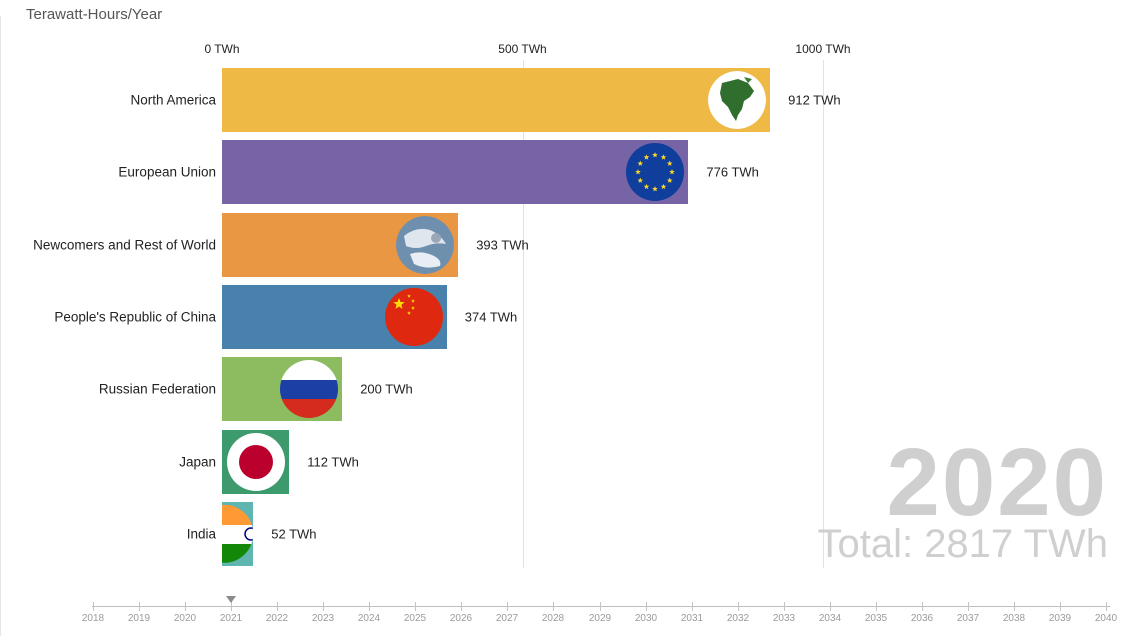 This screenshot has width=1140, height=640. I want to click on x-tick-label: 0 TWh, so click(222, 49).